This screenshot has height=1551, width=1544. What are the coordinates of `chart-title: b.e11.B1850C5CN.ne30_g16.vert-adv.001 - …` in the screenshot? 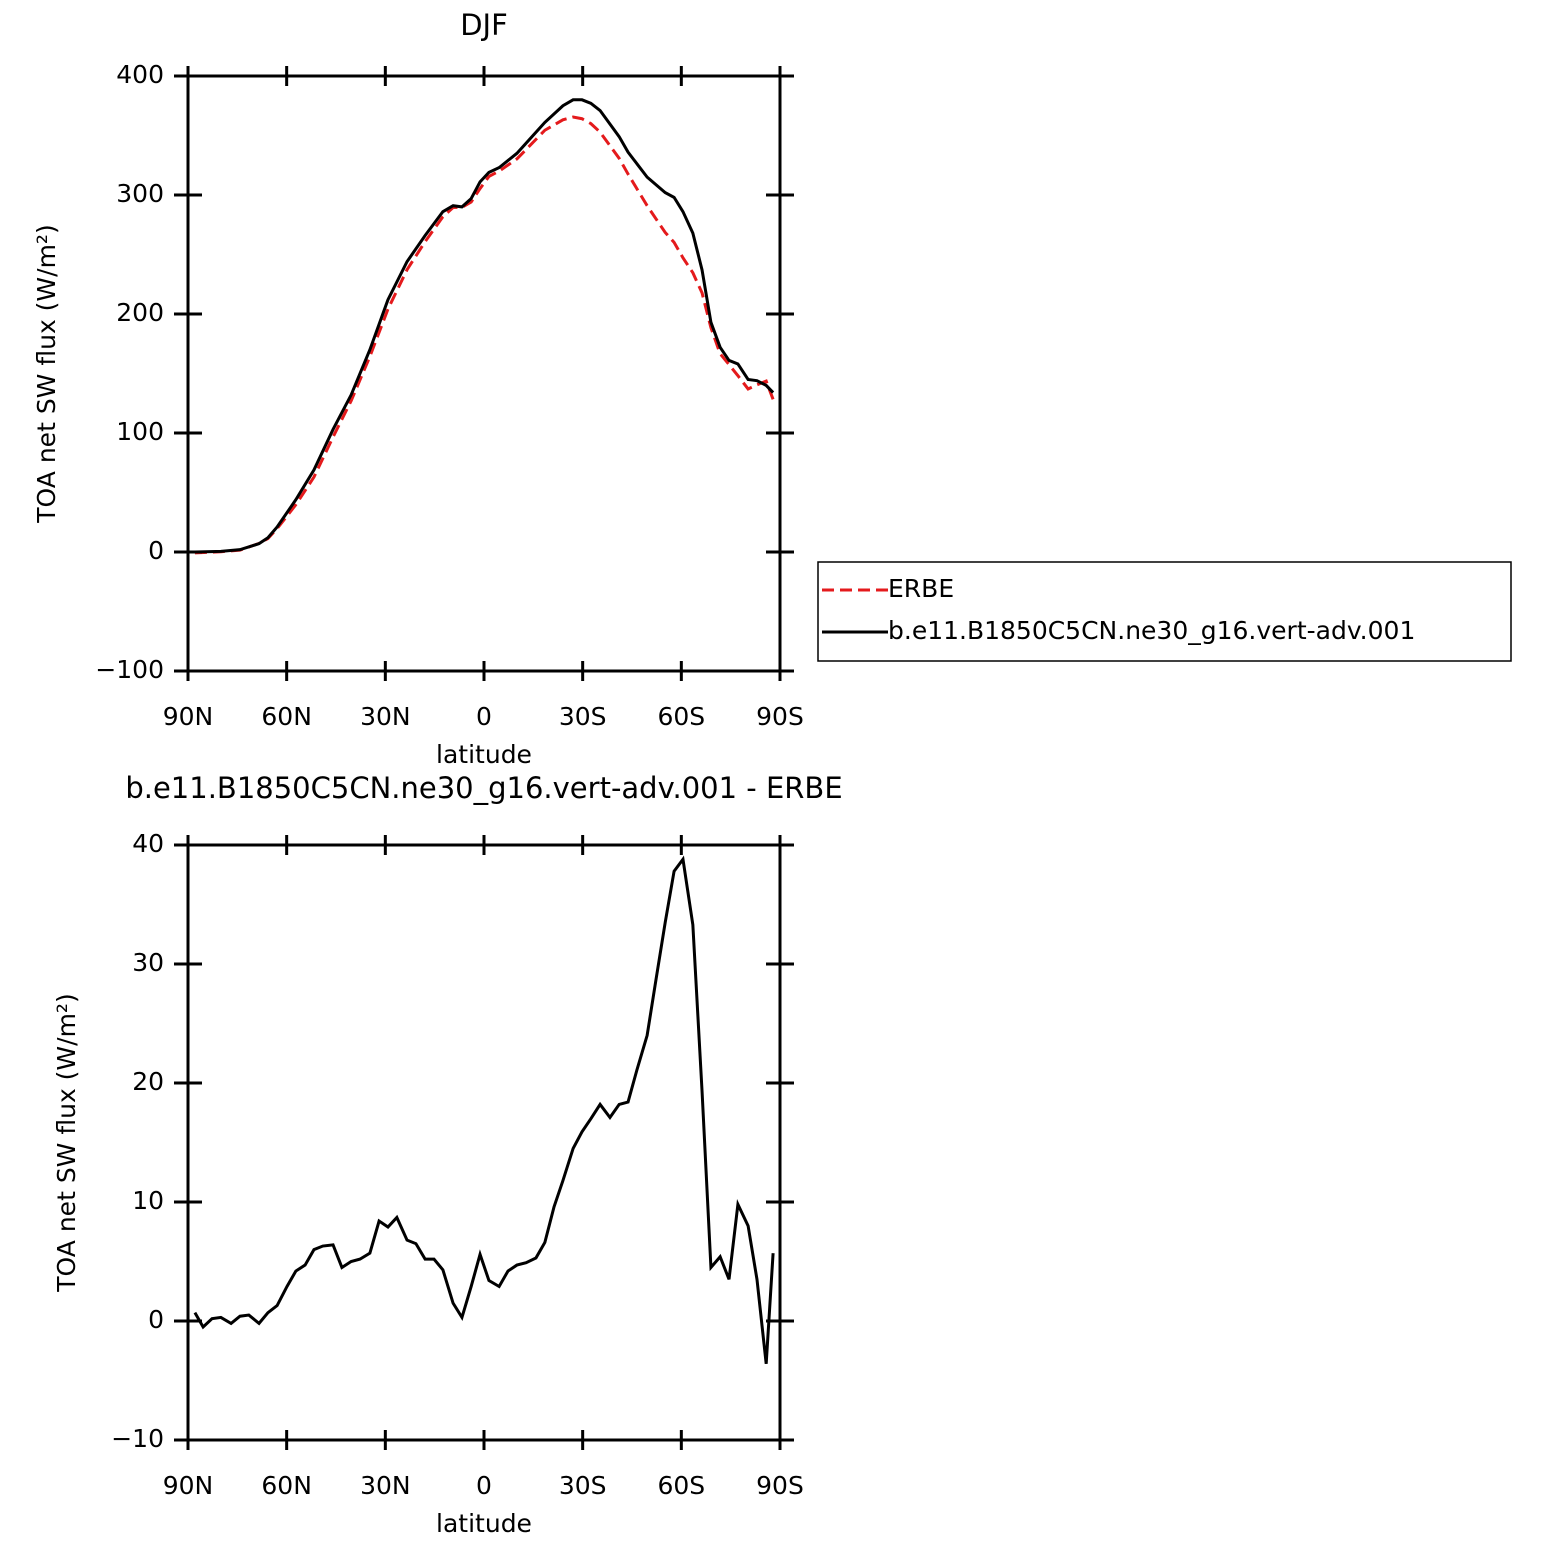 It's located at (483, 788).